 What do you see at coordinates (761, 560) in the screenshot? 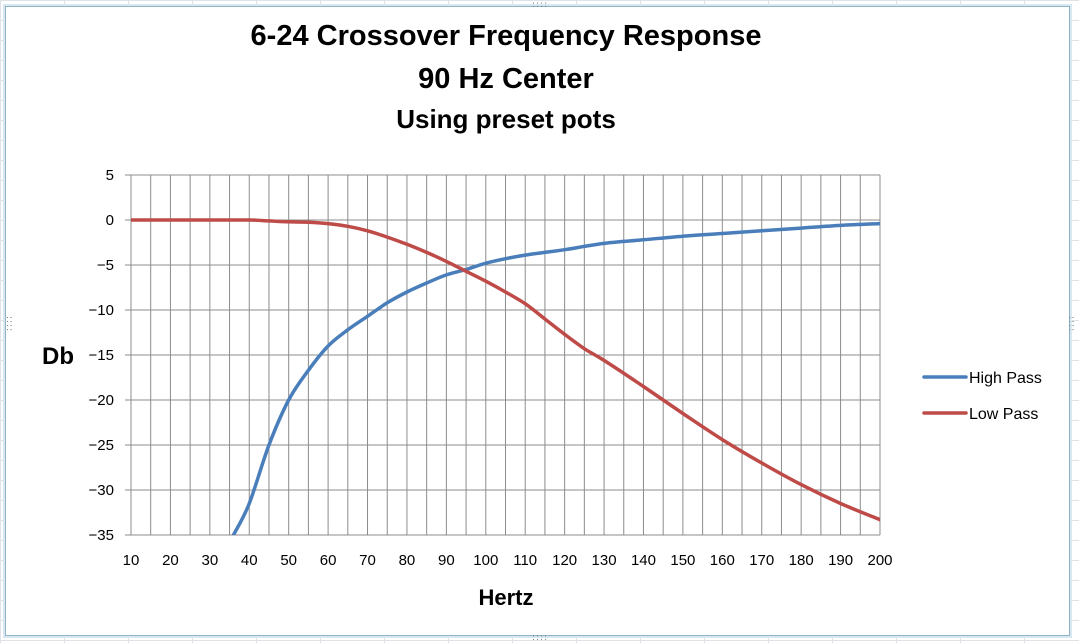
I see `x-tick-label: 170` at bounding box center [761, 560].